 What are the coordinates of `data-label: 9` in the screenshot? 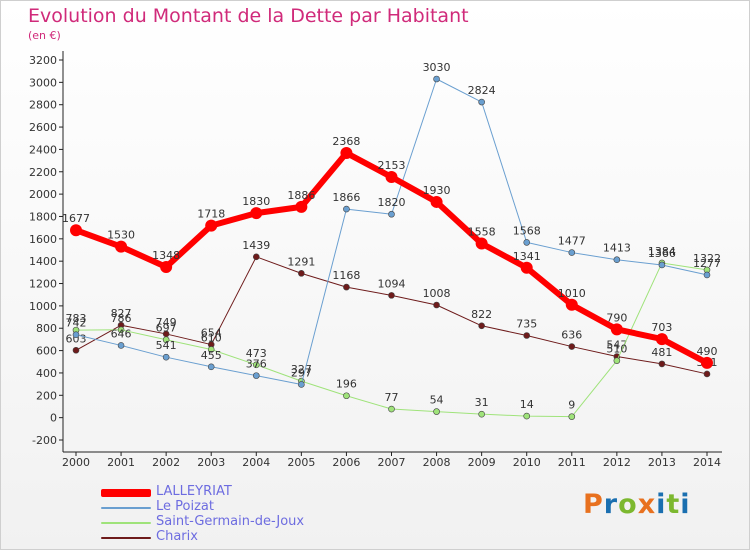 It's located at (571, 405).